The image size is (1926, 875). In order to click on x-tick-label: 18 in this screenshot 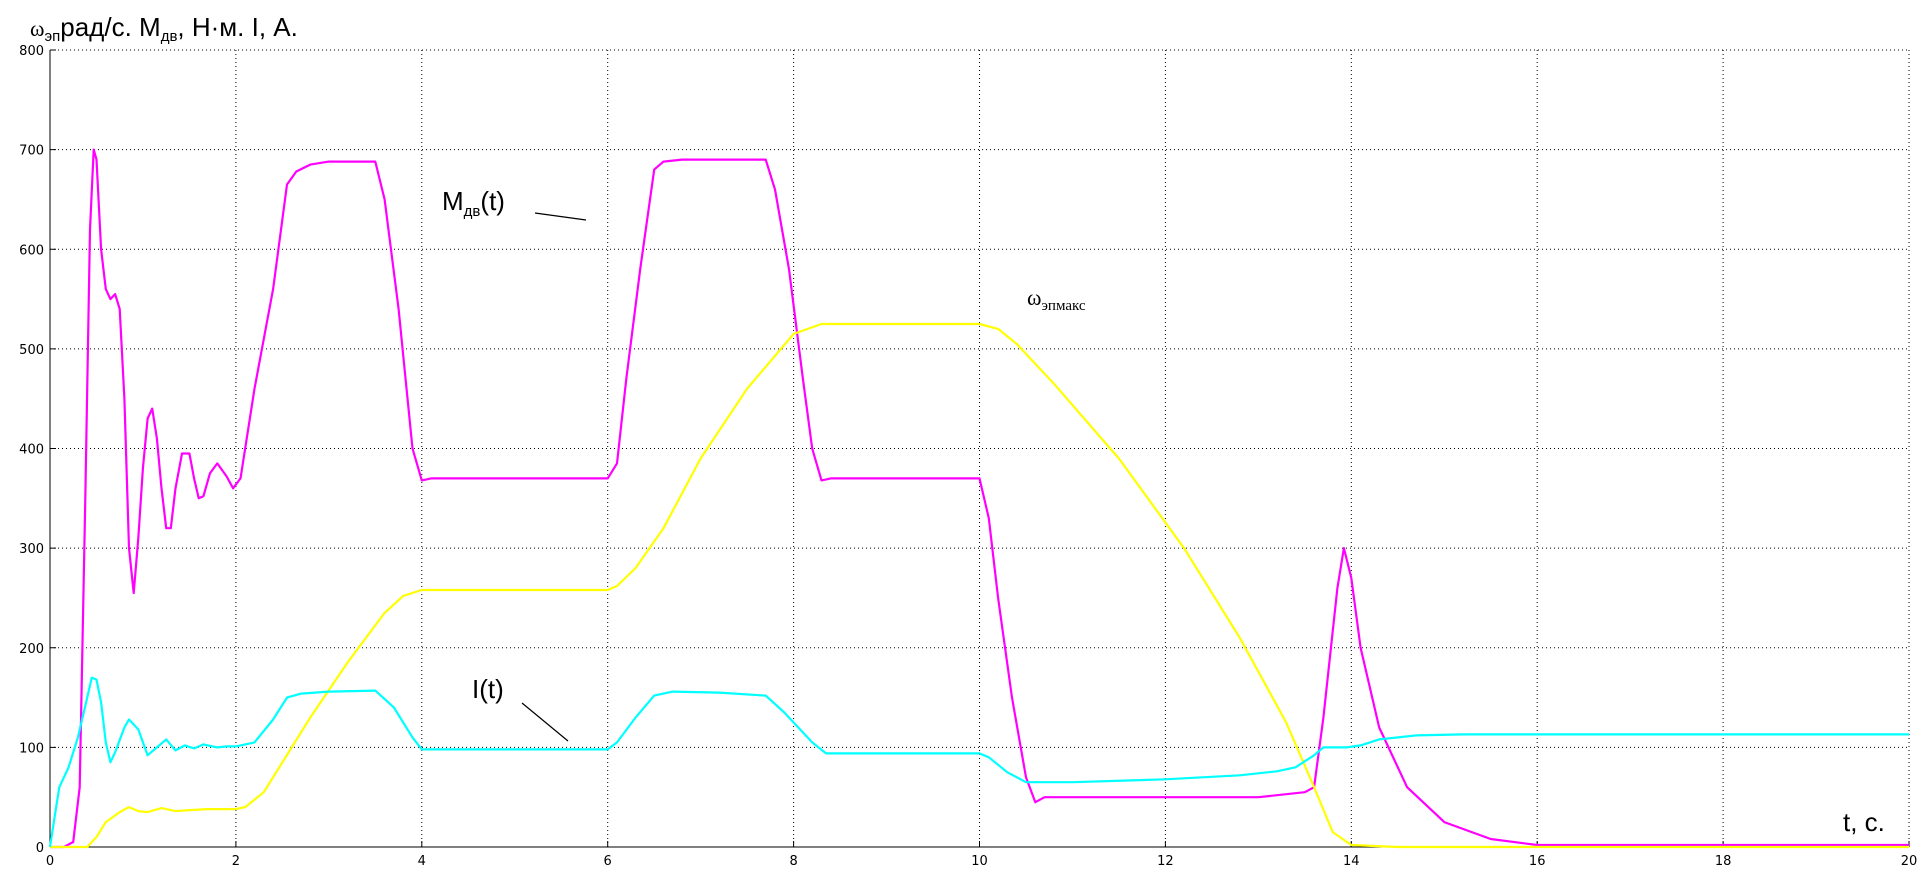, I will do `click(1723, 861)`.